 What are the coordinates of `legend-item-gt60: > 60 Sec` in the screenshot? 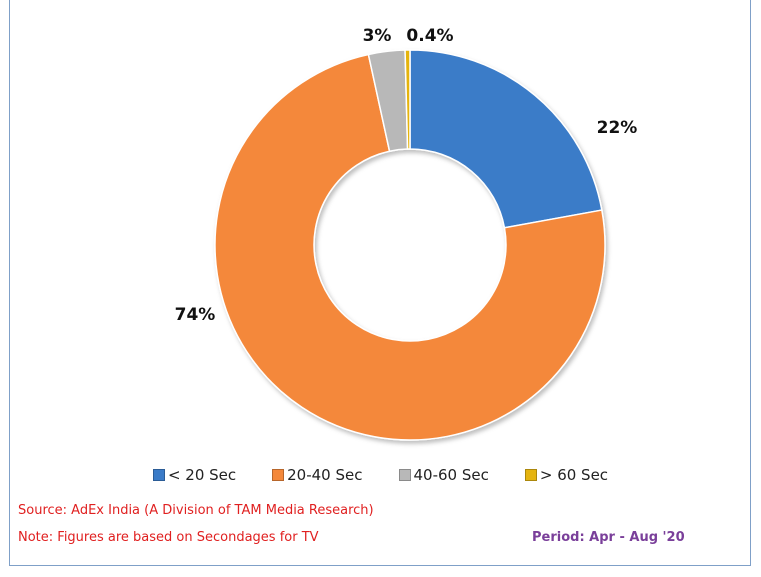 It's located at (566, 475).